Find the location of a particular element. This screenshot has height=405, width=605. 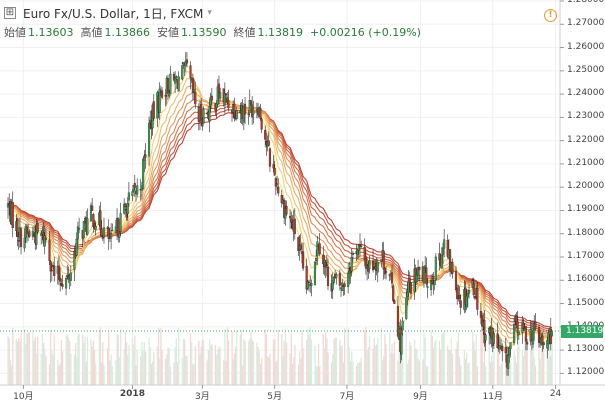

y-tick-label: 1.20000 is located at coordinates (586, 186).